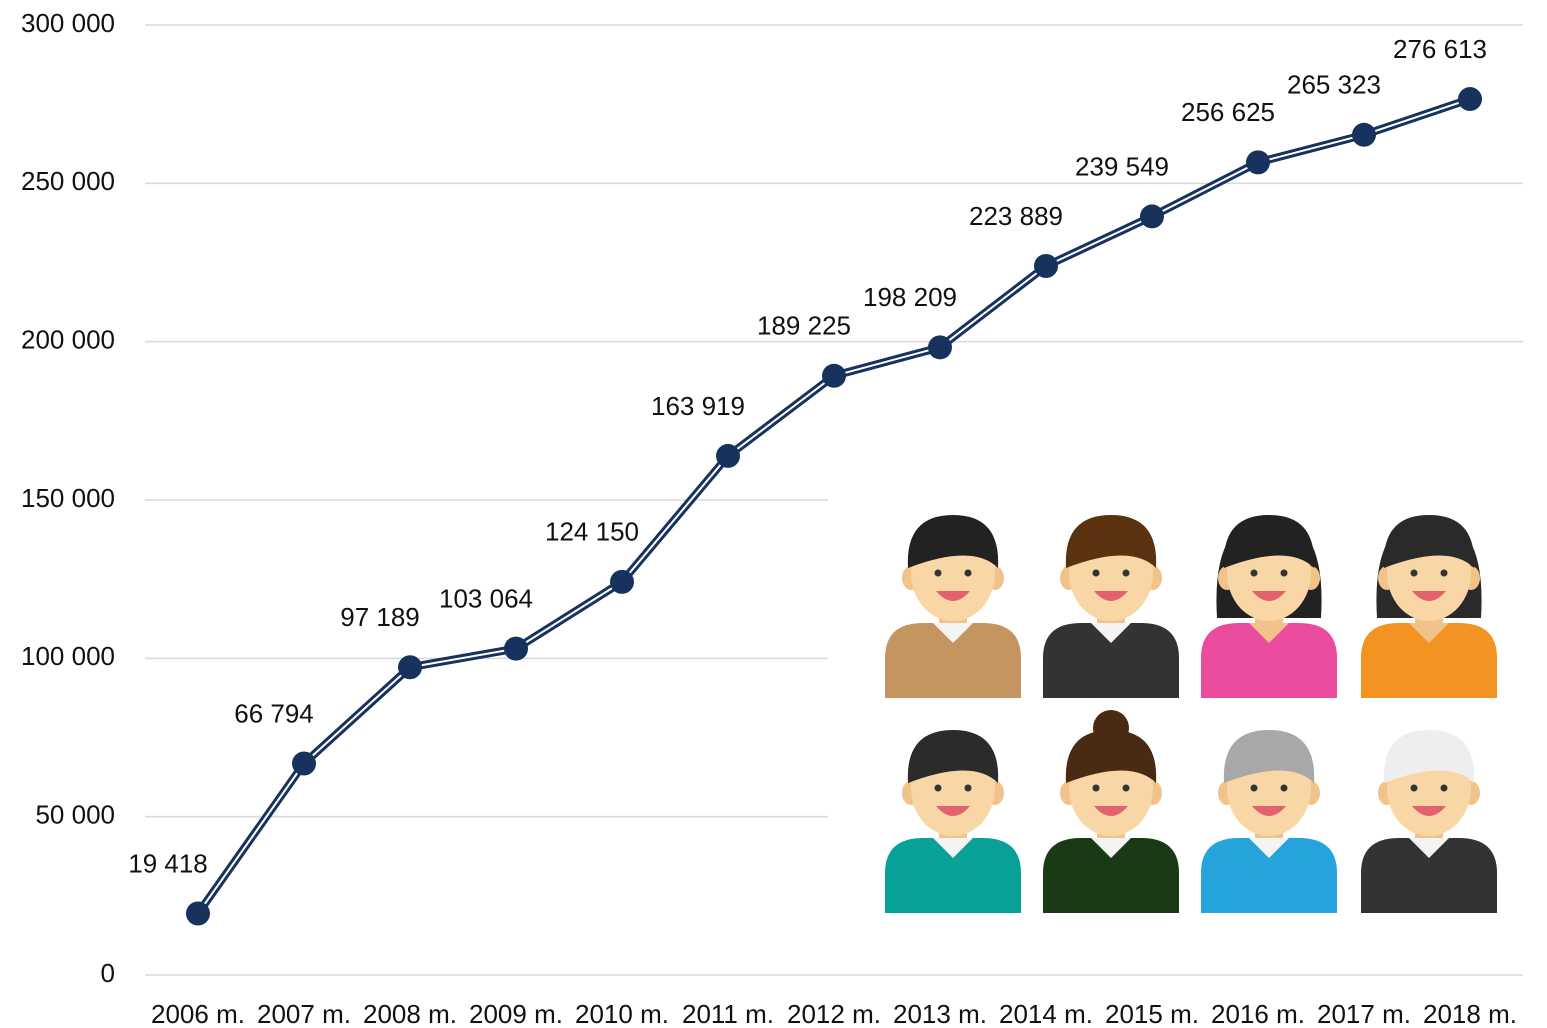 The image size is (1547, 1028). Describe the element at coordinates (486, 599) in the screenshot. I see `data-label: 103 064` at that location.